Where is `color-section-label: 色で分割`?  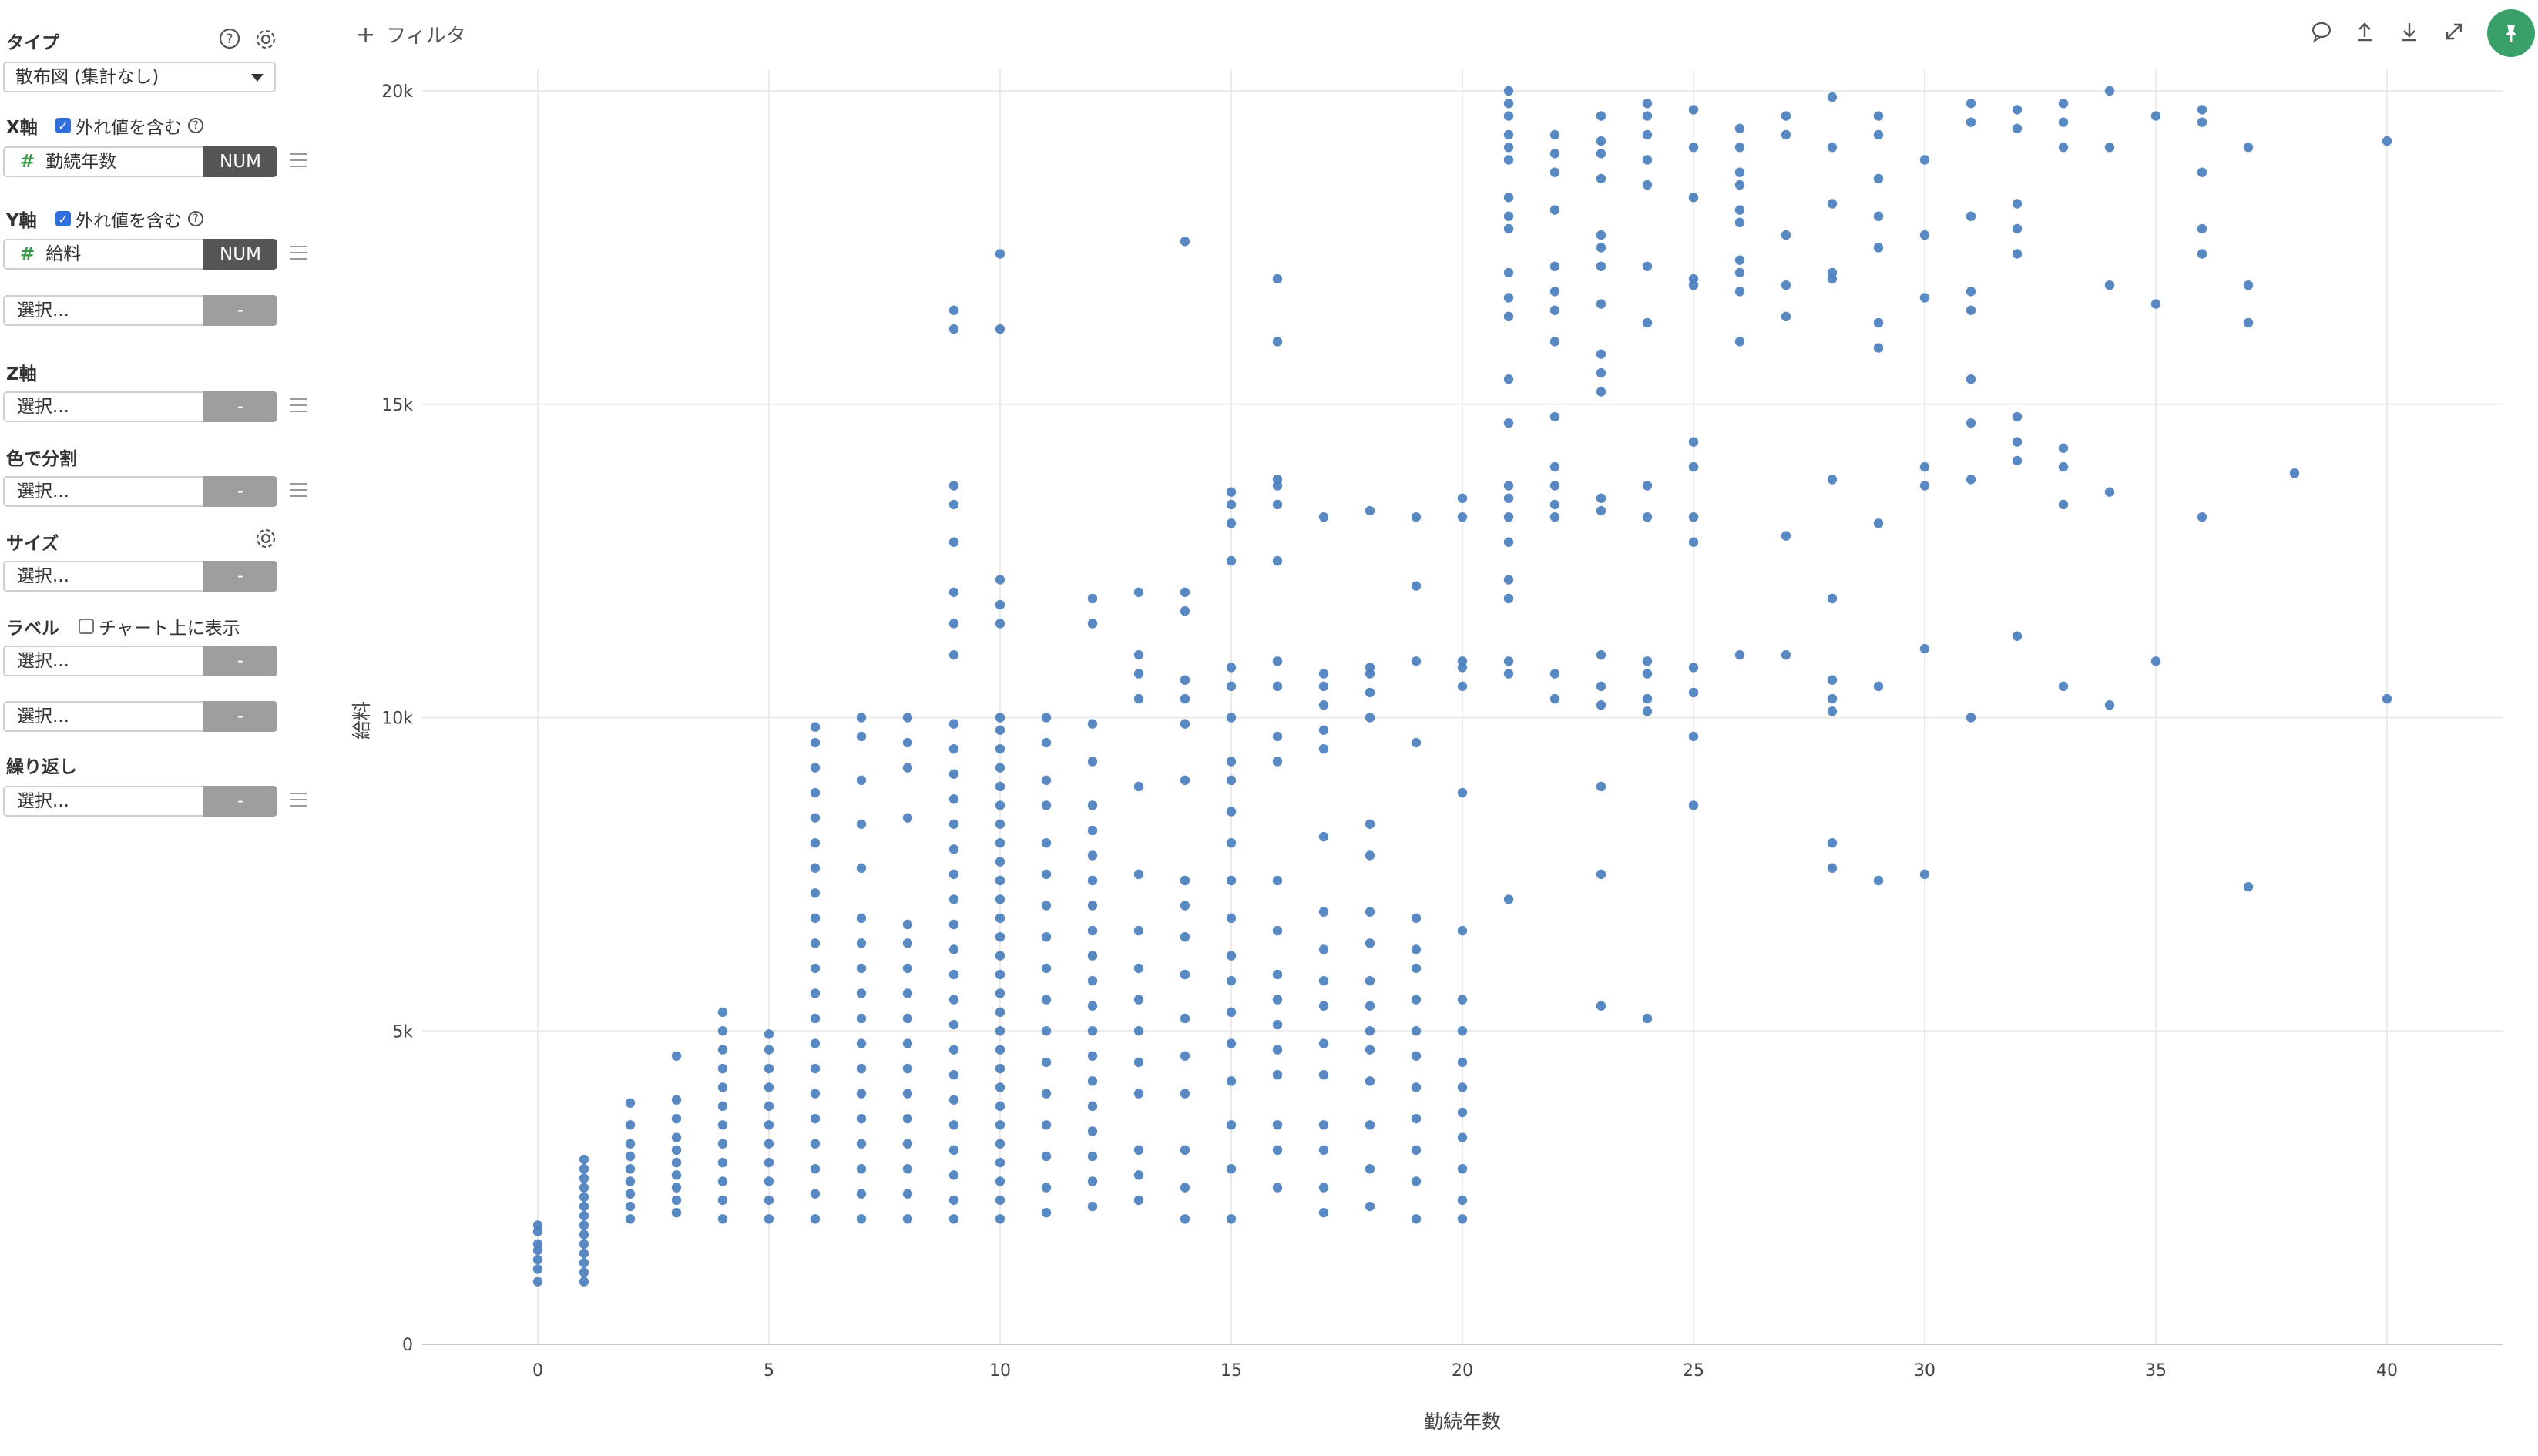
color-section-label: 色で分割 is located at coordinates (41, 459).